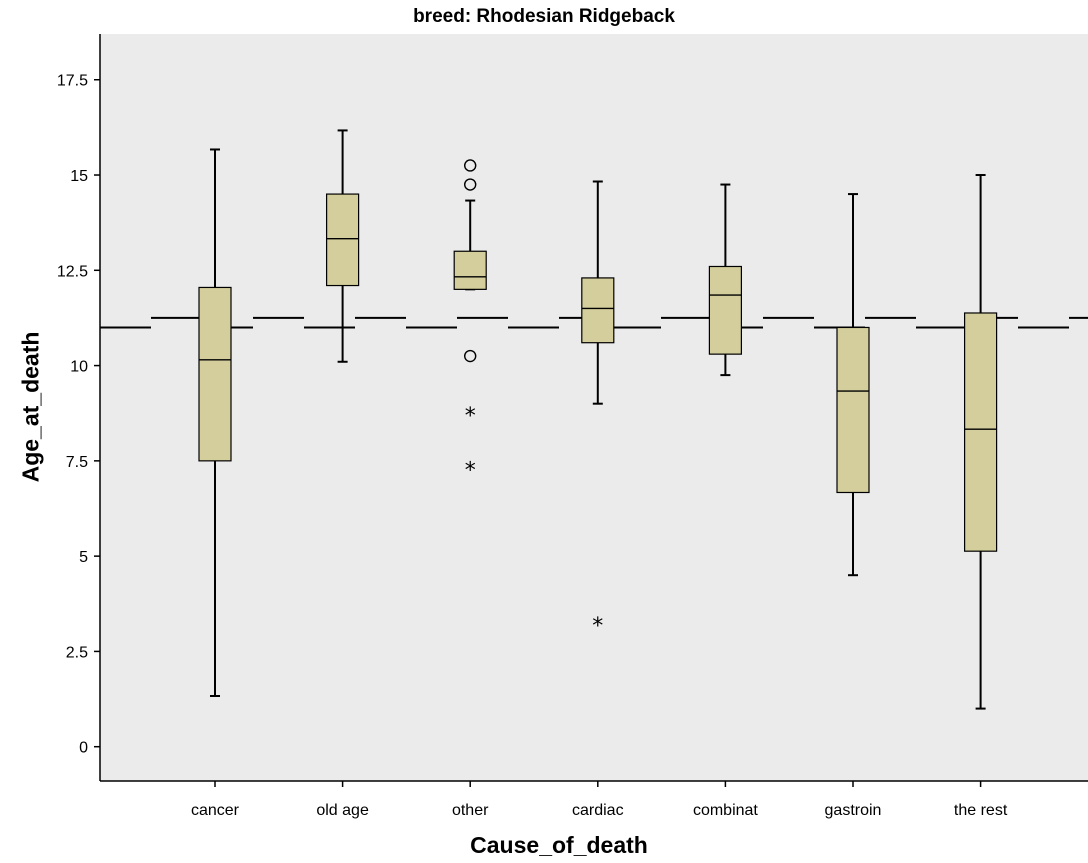  Describe the element at coordinates (83, 748) in the screenshot. I see `y-tick-label: 0` at that location.